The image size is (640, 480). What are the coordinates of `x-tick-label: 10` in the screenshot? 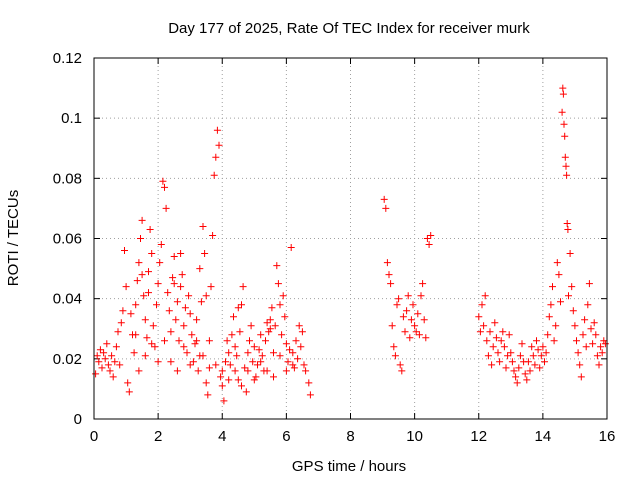 It's located at (414, 436).